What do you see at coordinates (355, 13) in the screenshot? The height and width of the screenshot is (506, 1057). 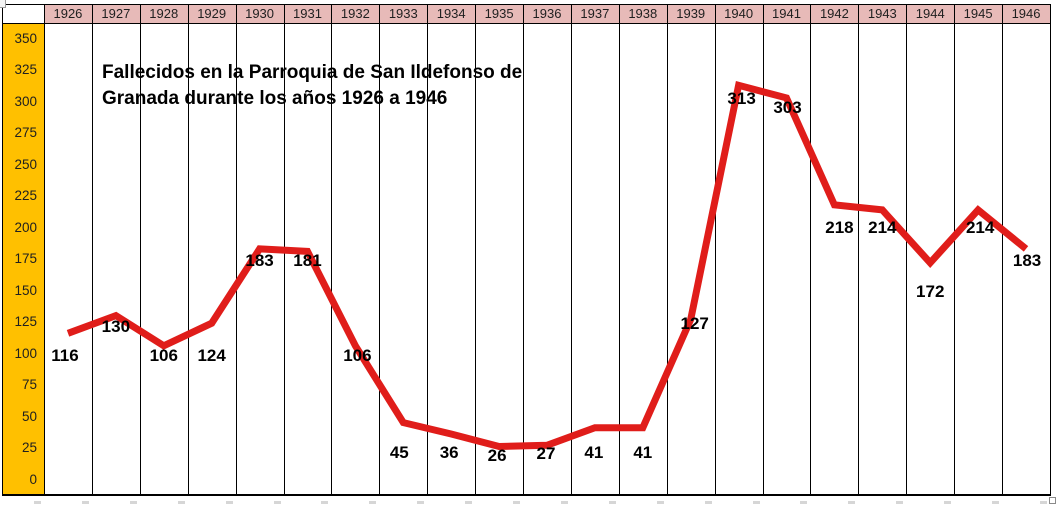 I see `year-header-1932: 1932` at bounding box center [355, 13].